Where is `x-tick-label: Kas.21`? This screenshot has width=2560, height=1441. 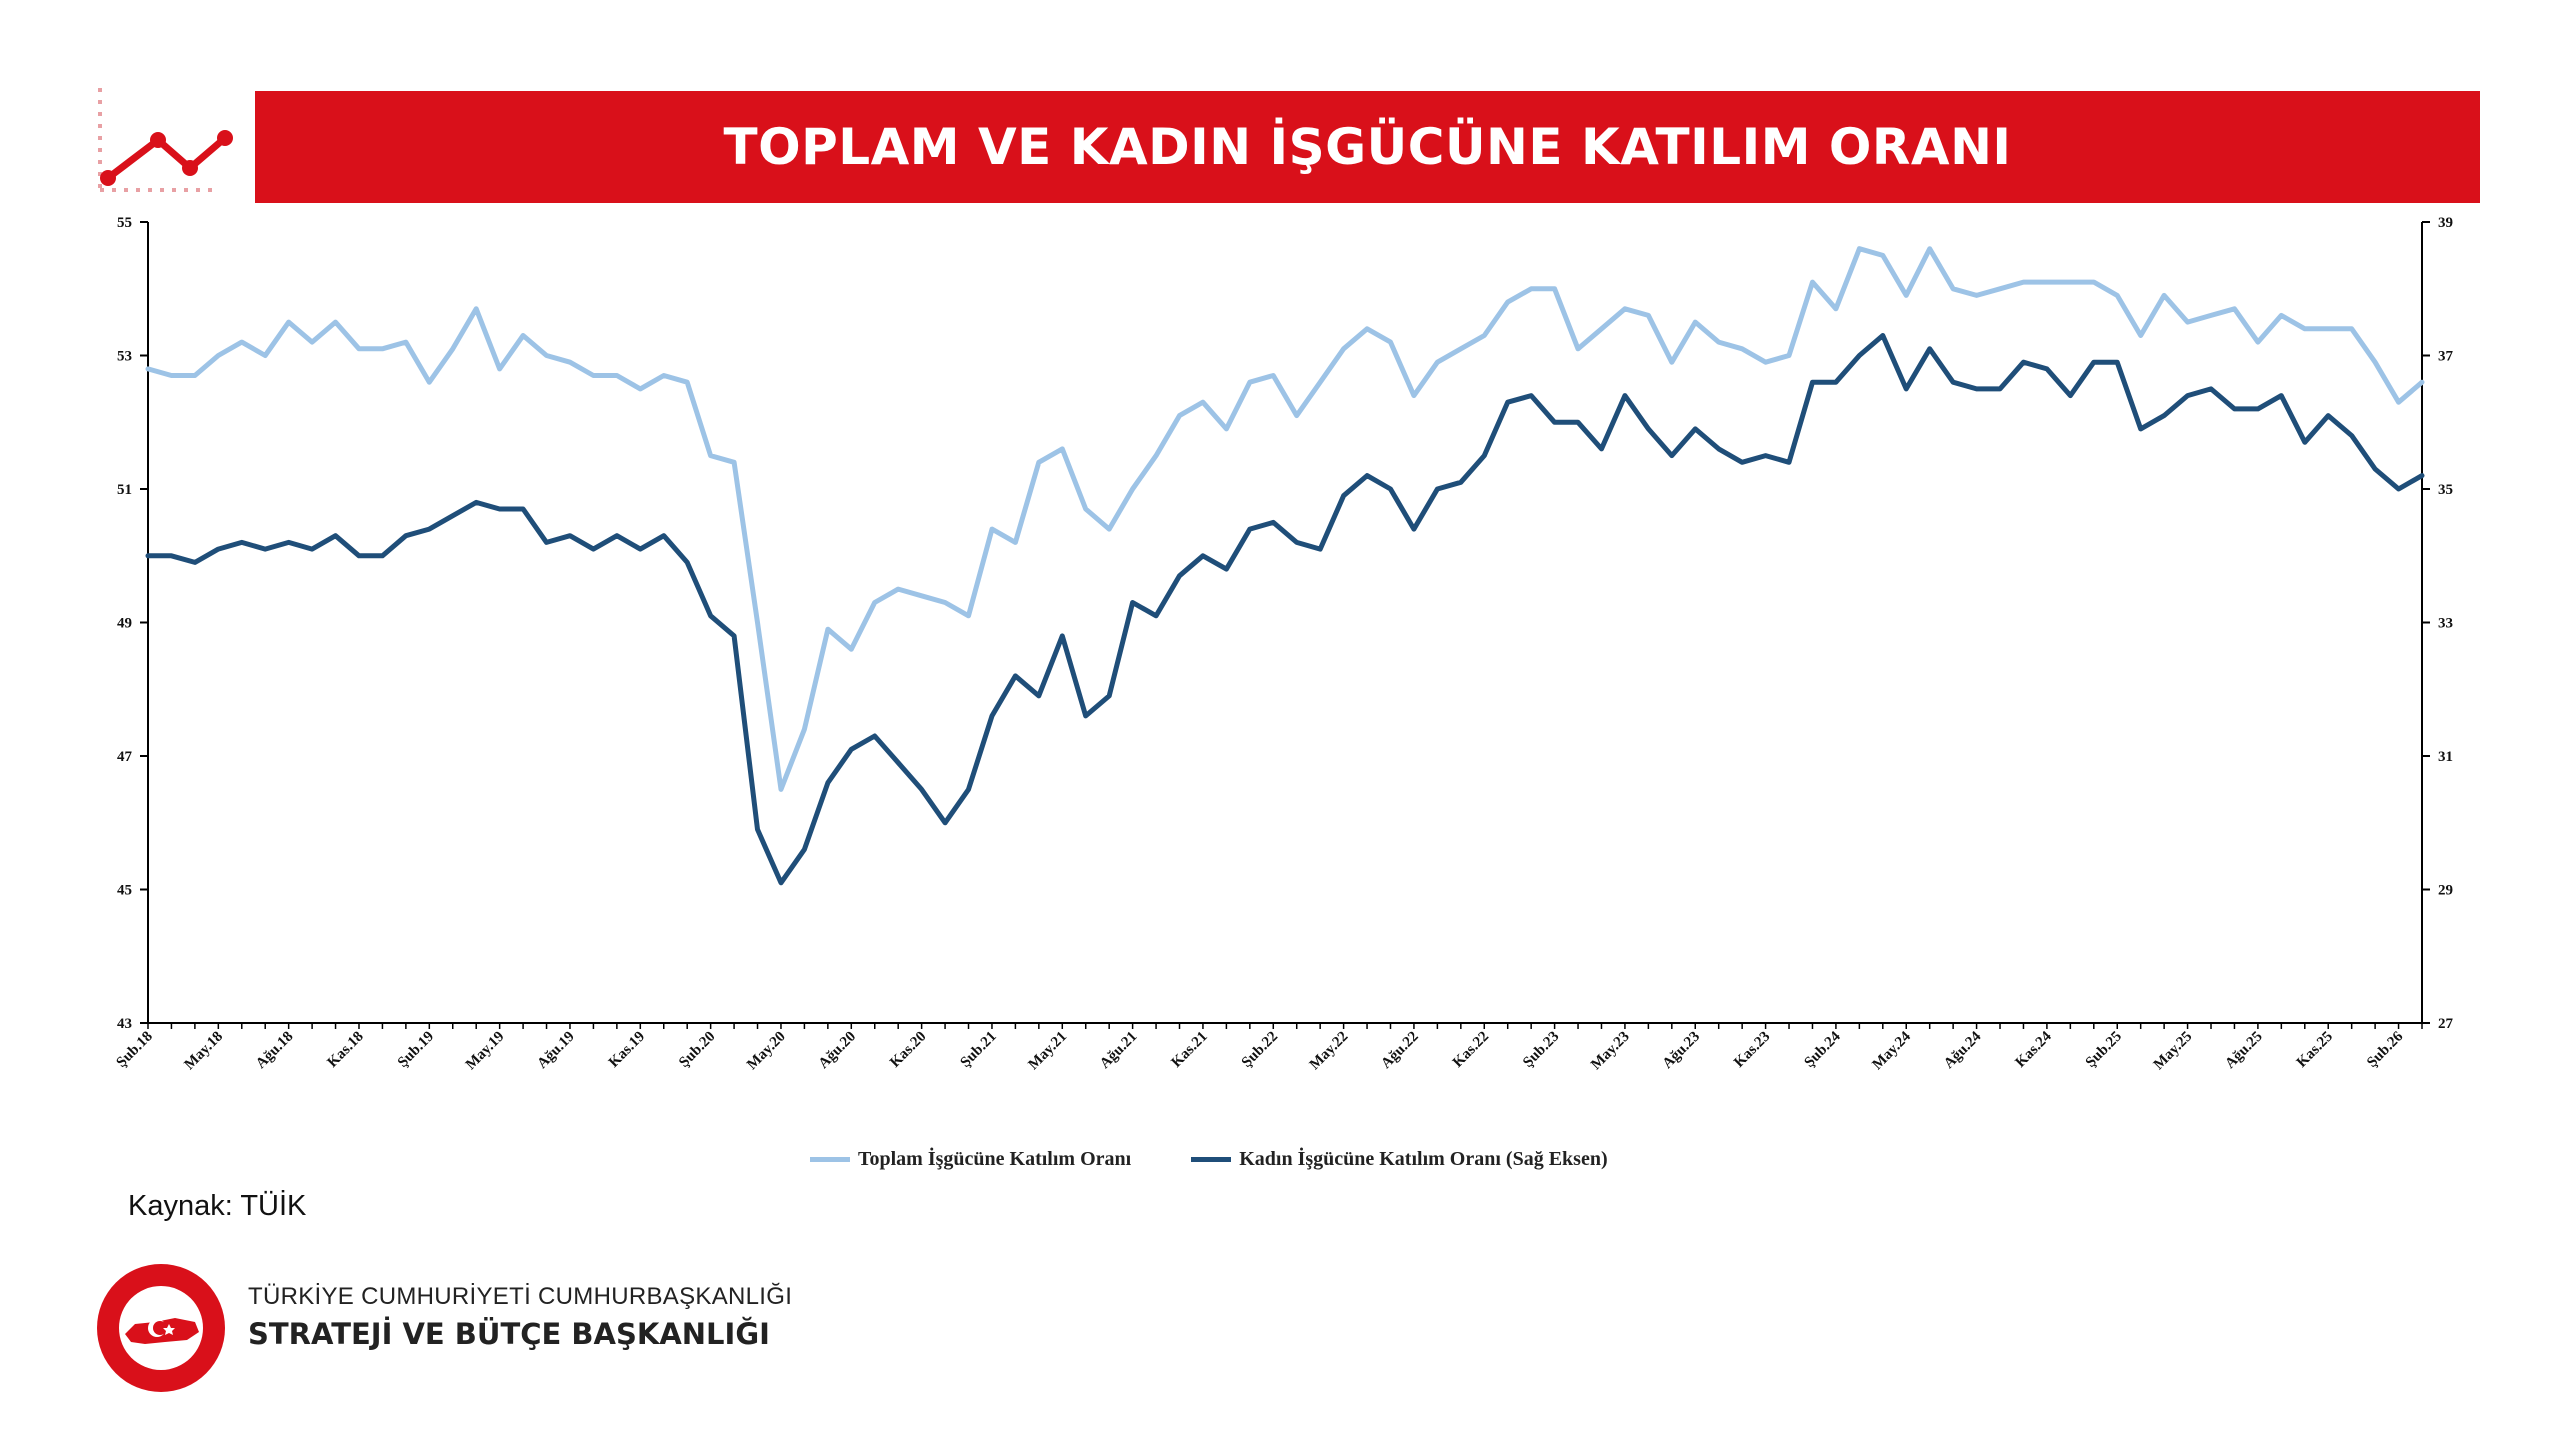 x-tick-label: Kas.21 is located at coordinates (1190, 1050).